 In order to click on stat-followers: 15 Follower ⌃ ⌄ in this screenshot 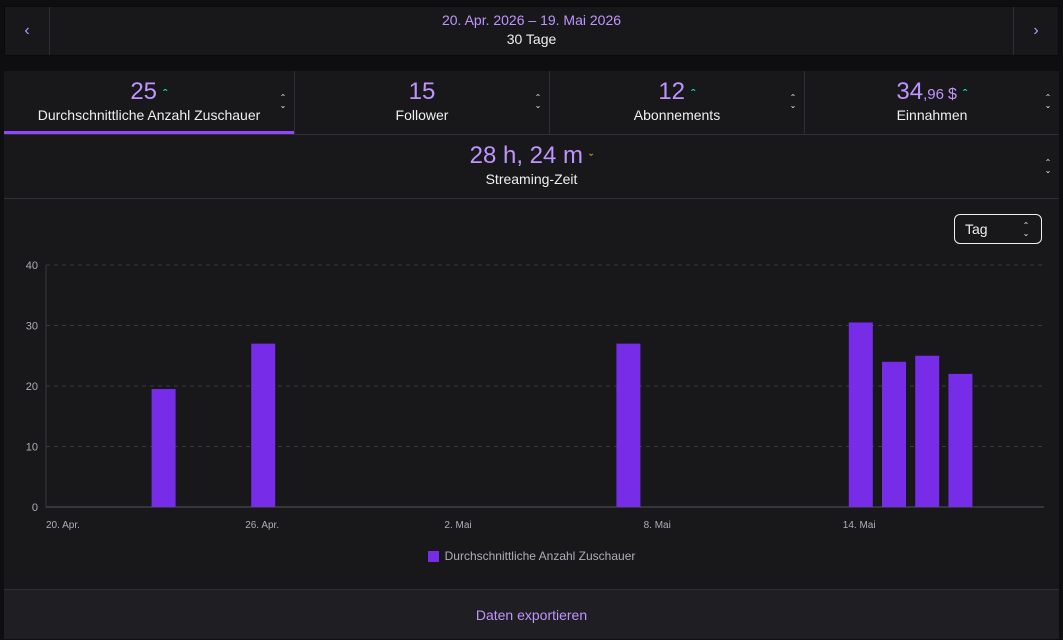, I will do `click(421, 102)`.